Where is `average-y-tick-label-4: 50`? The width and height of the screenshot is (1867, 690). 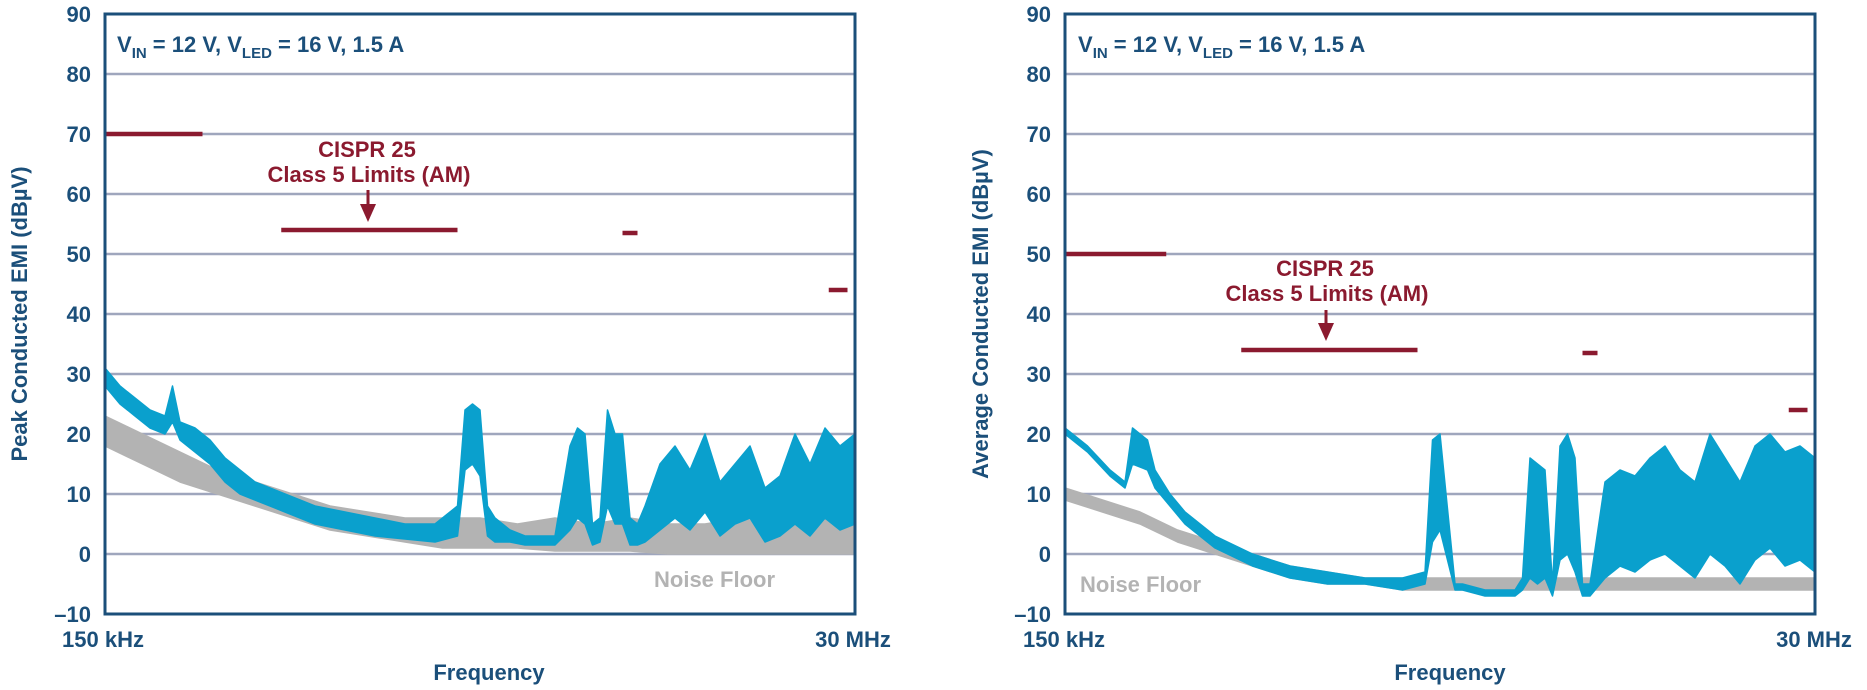
average-y-tick-label-4: 50 is located at coordinates (1039, 254).